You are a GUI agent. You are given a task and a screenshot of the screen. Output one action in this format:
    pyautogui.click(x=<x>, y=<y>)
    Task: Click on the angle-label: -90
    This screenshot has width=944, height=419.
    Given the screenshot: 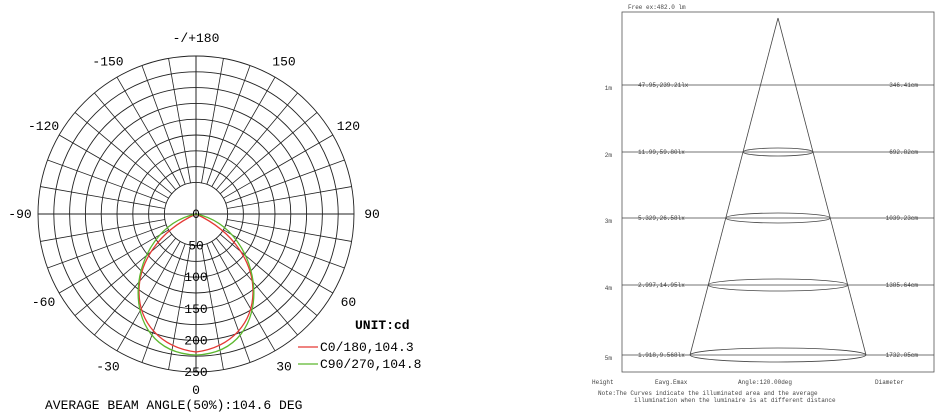 What is the action you would take?
    pyautogui.click(x=19, y=214)
    